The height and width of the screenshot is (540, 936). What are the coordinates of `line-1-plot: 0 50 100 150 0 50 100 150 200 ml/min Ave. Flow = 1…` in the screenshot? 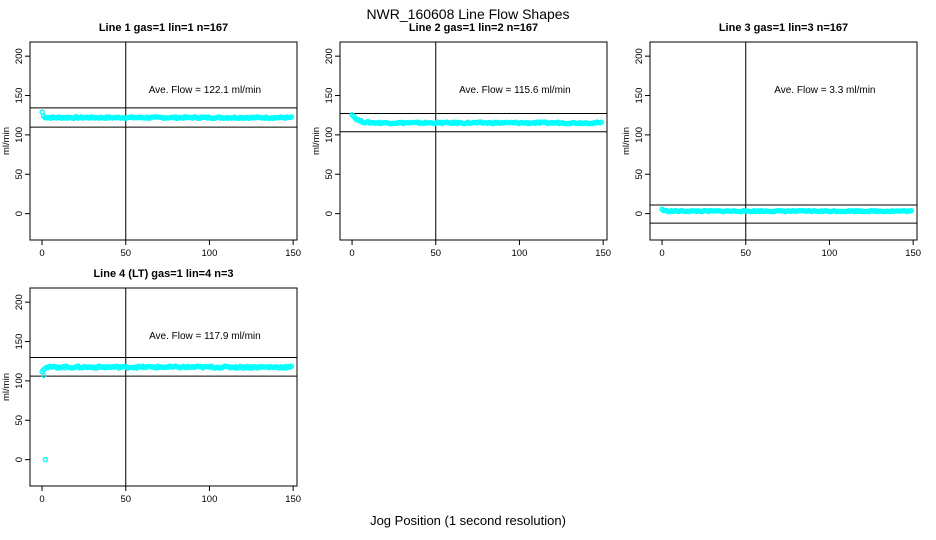 It's located at (151, 150).